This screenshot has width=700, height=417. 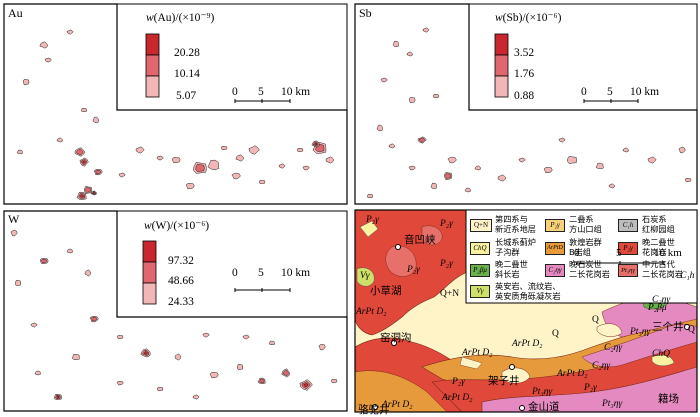 I want to click on au-level-mid: 10.14, so click(x=187, y=74).